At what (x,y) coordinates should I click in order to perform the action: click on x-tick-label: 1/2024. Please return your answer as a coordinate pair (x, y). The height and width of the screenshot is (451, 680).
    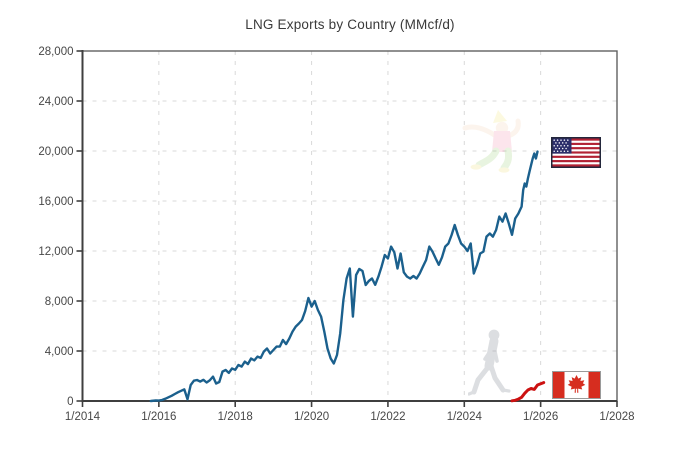
    Looking at the image, I should click on (465, 417).